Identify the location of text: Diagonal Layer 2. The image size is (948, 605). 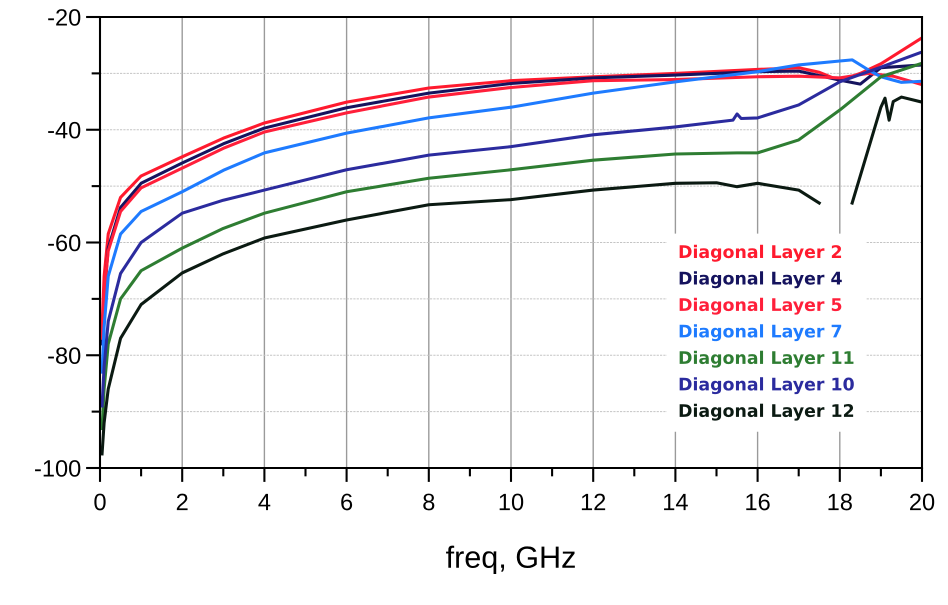
(761, 253).